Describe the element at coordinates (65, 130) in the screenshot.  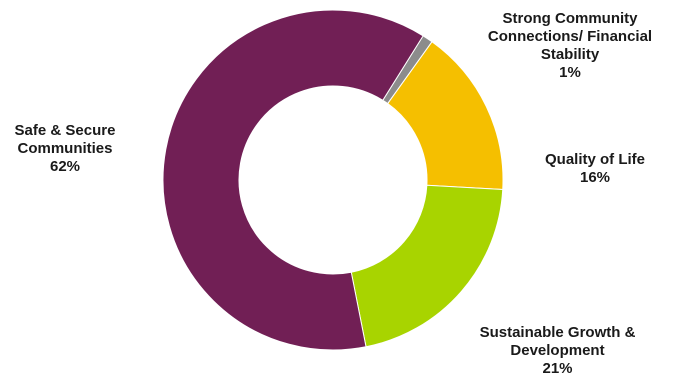
I see `label-safe-secure-line-1: Safe & Secure` at that location.